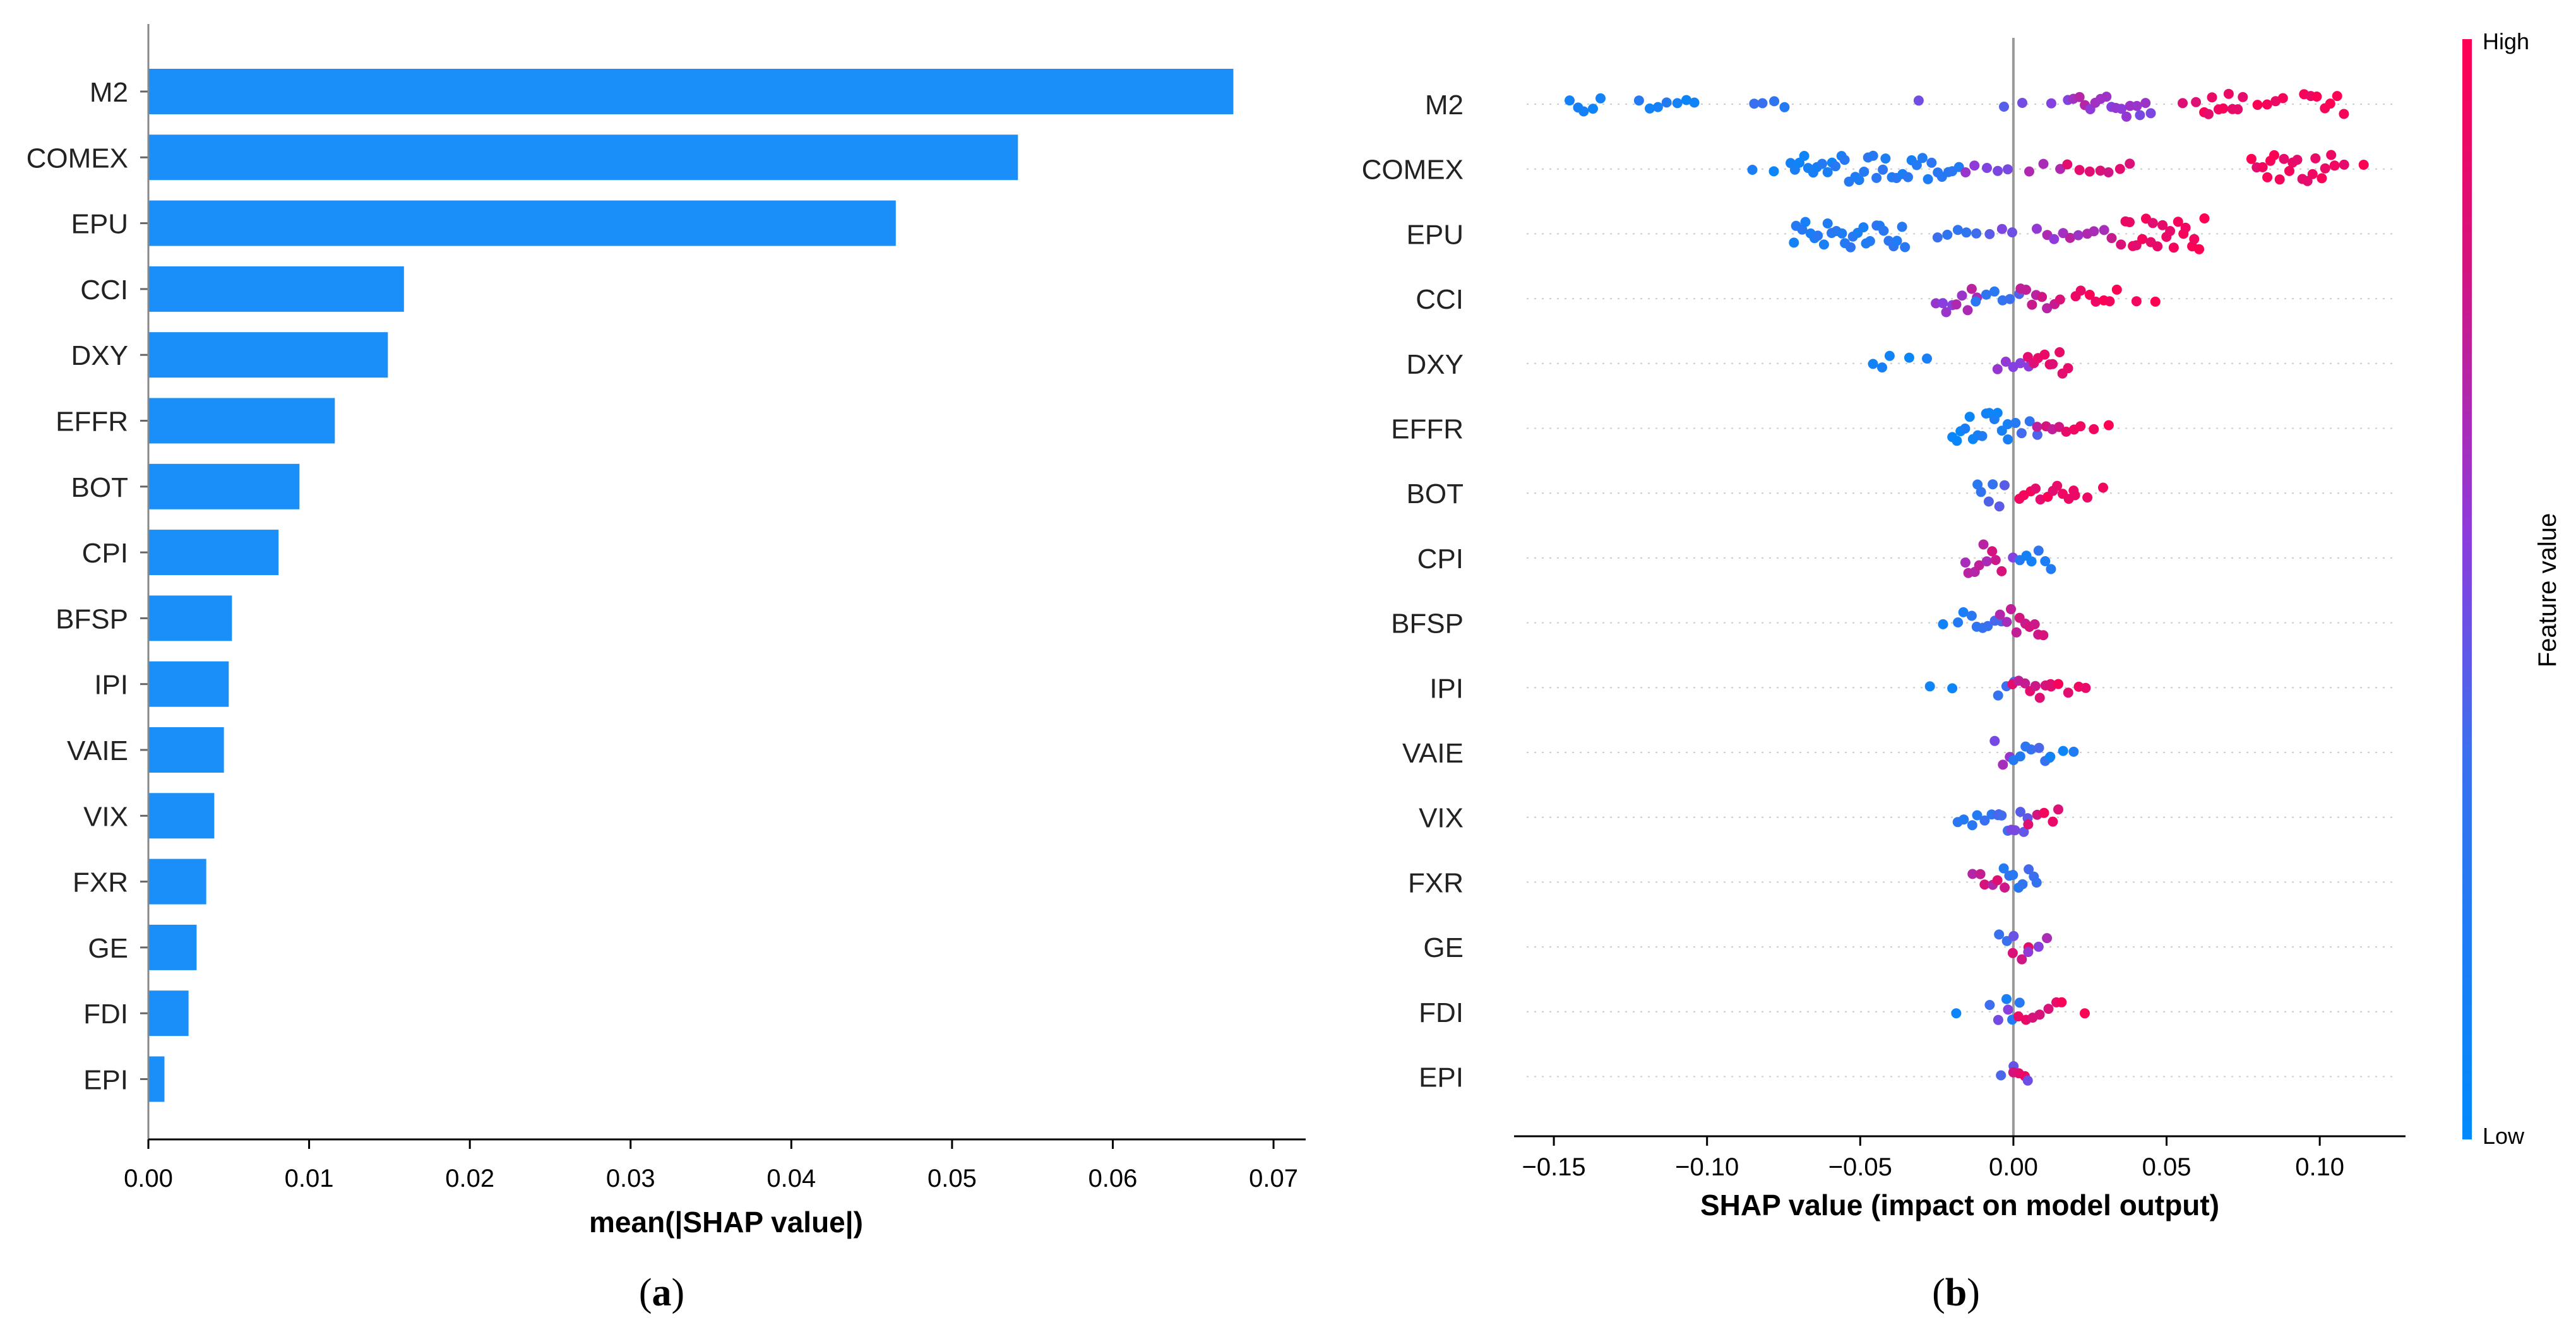 Image resolution: width=2576 pixels, height=1325 pixels. I want to click on bar-x-tick-label: 0.02, so click(469, 1178).